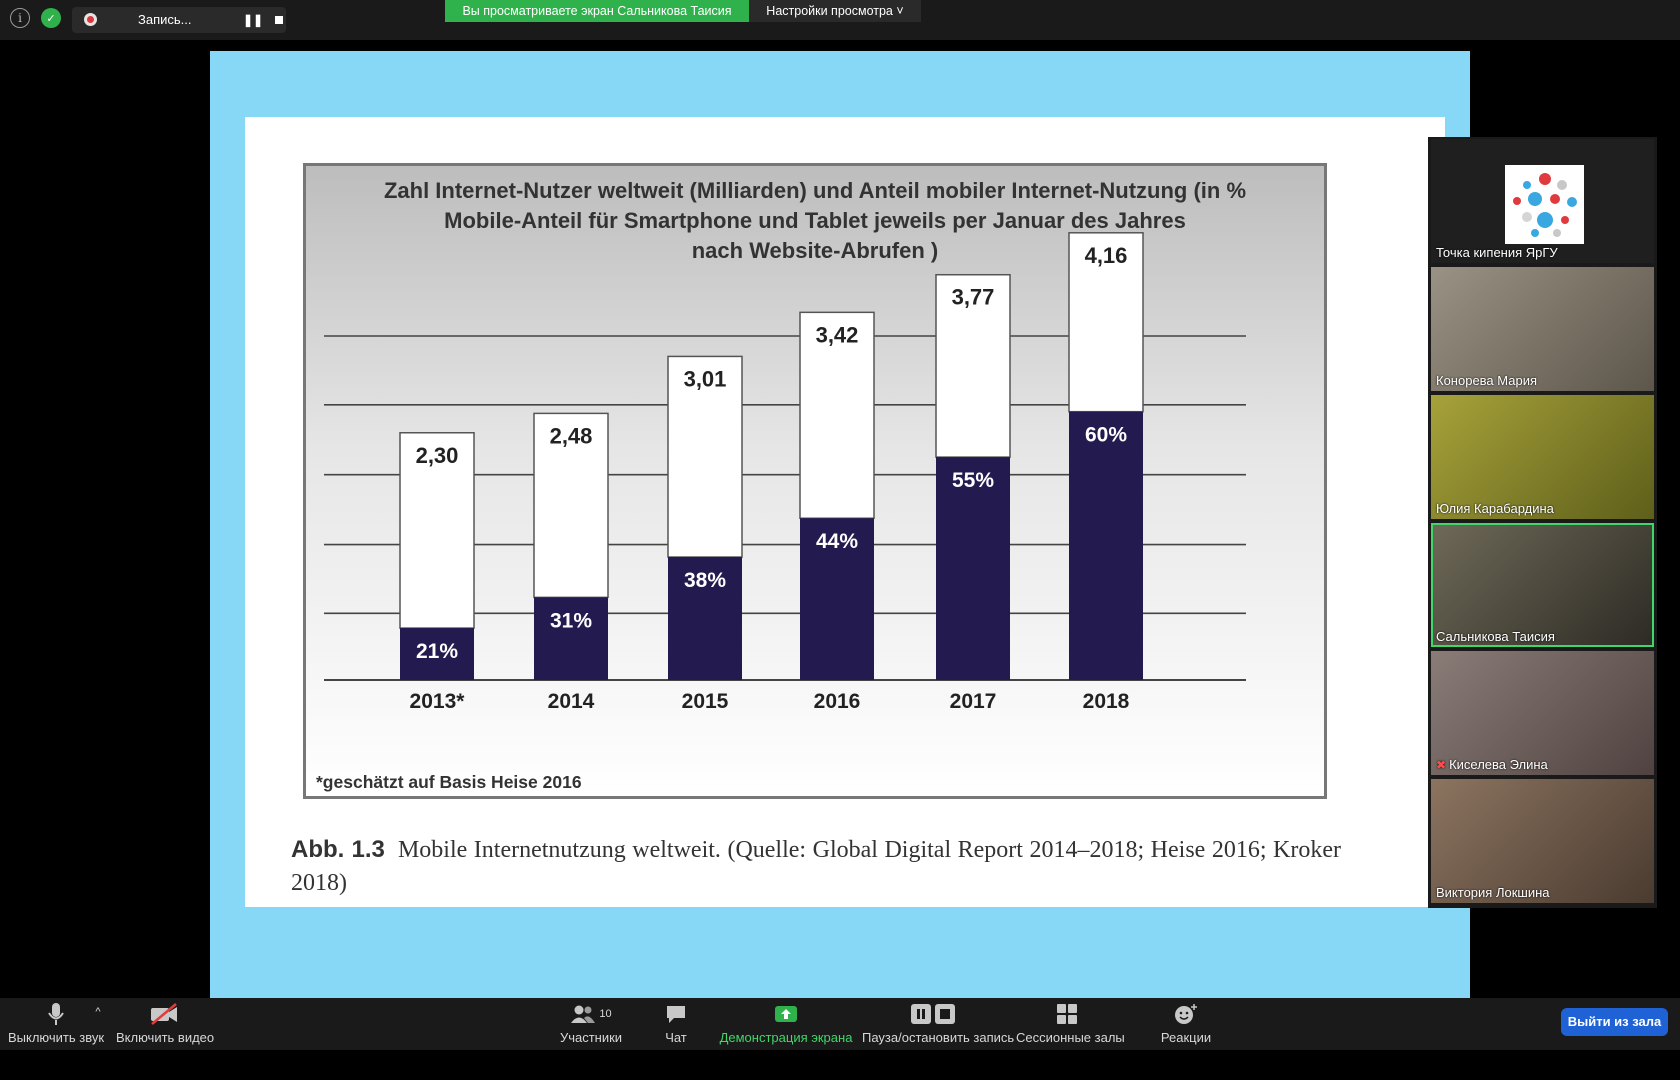 Image resolution: width=1680 pixels, height=1080 pixels. I want to click on pause-stop-recording-button: Пауза/остановить запись, so click(938, 1022).